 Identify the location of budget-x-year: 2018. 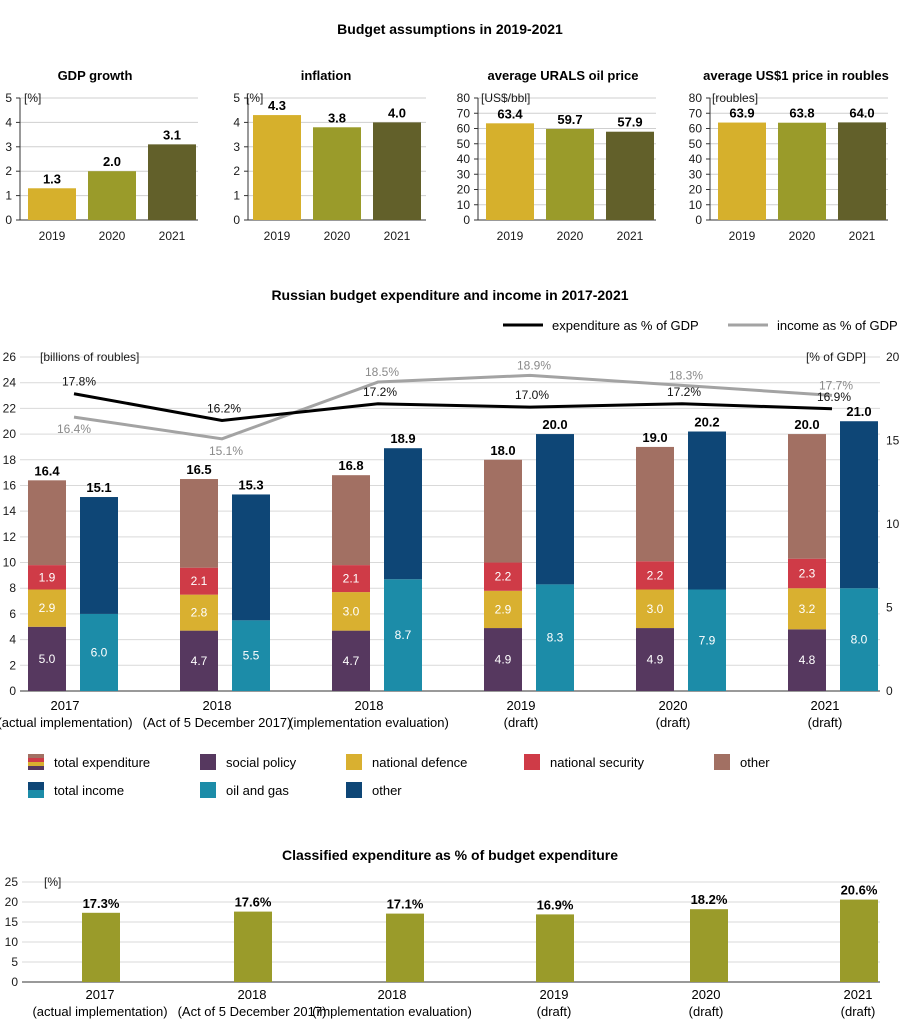
(217, 705).